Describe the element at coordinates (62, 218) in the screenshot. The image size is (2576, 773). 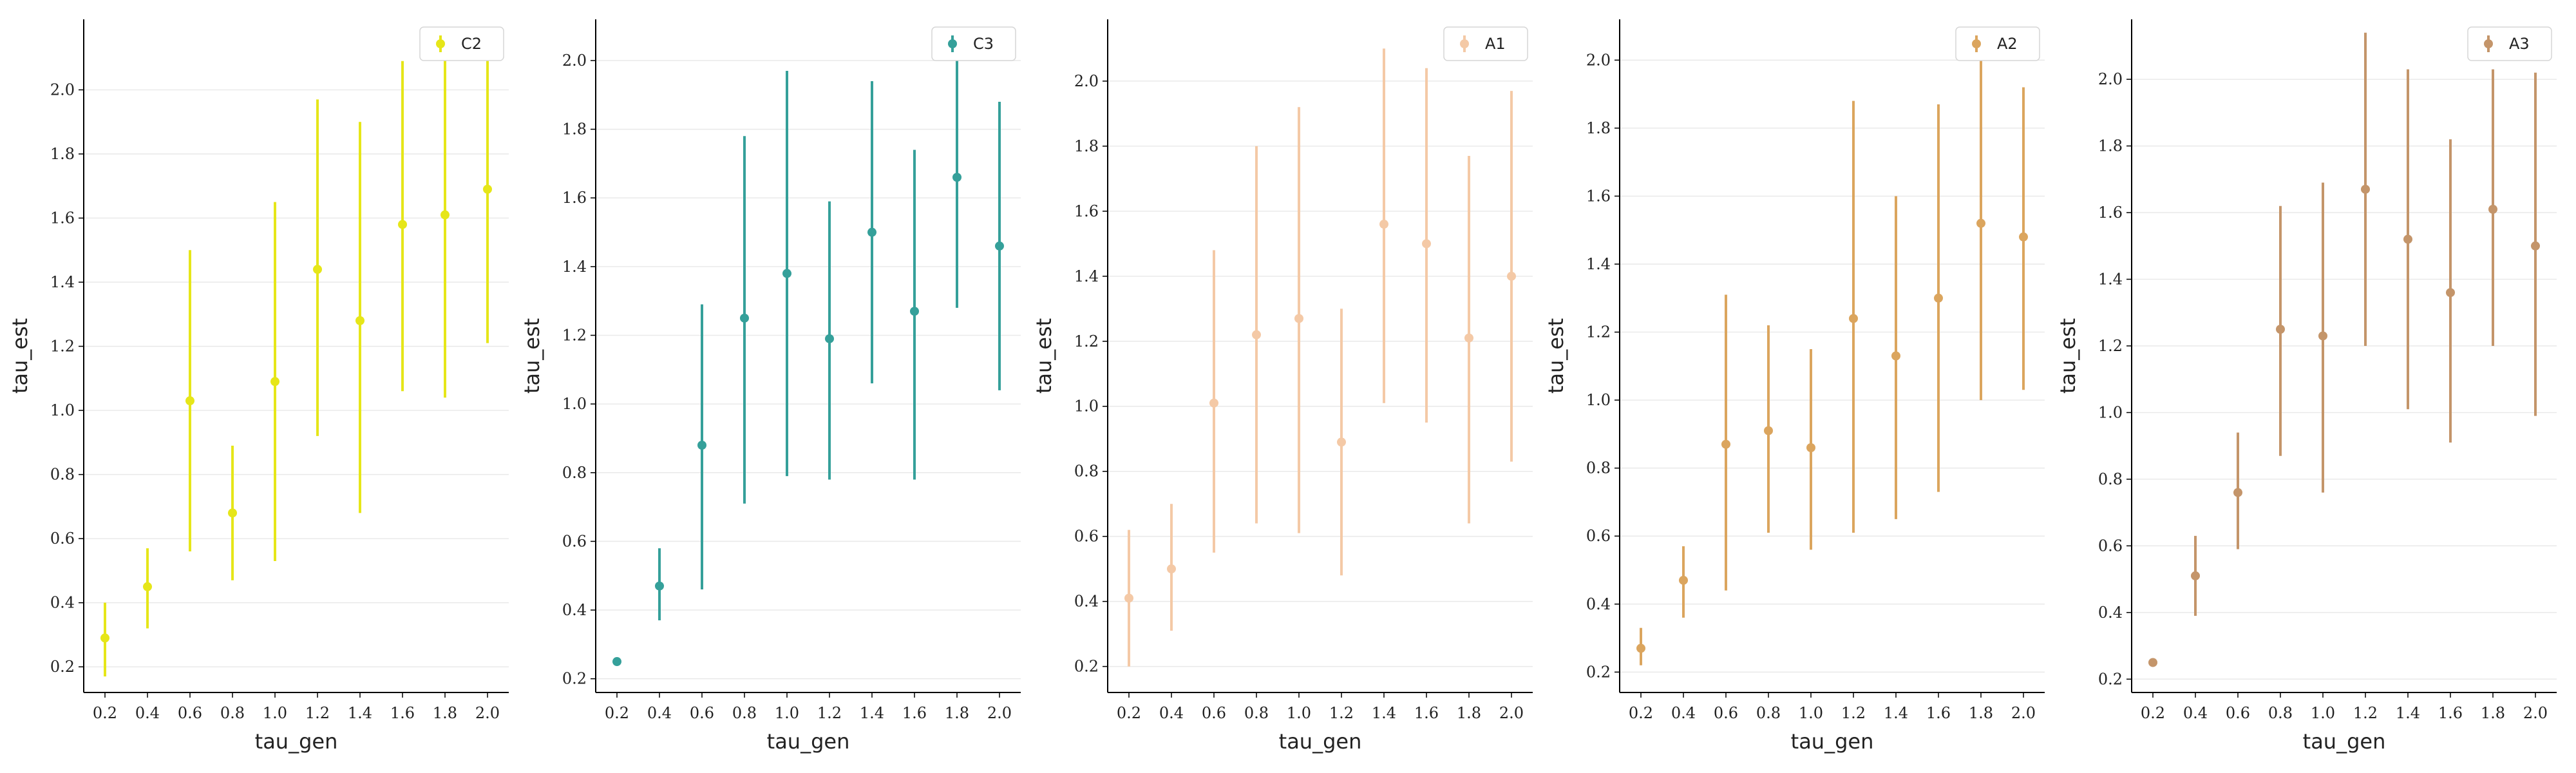
I see `chart-1-y-tick-label-7: 1.6` at that location.